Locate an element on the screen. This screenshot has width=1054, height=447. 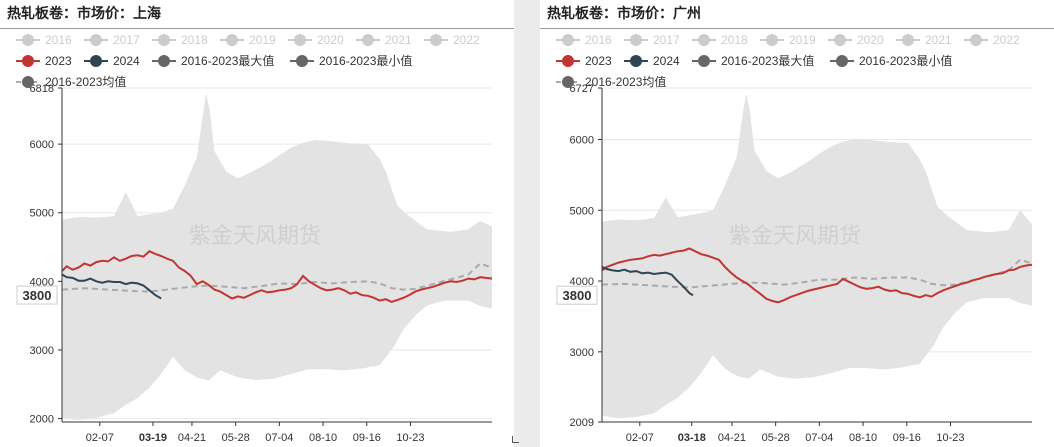
x-tick-label: 05-28 is located at coordinates (776, 438).